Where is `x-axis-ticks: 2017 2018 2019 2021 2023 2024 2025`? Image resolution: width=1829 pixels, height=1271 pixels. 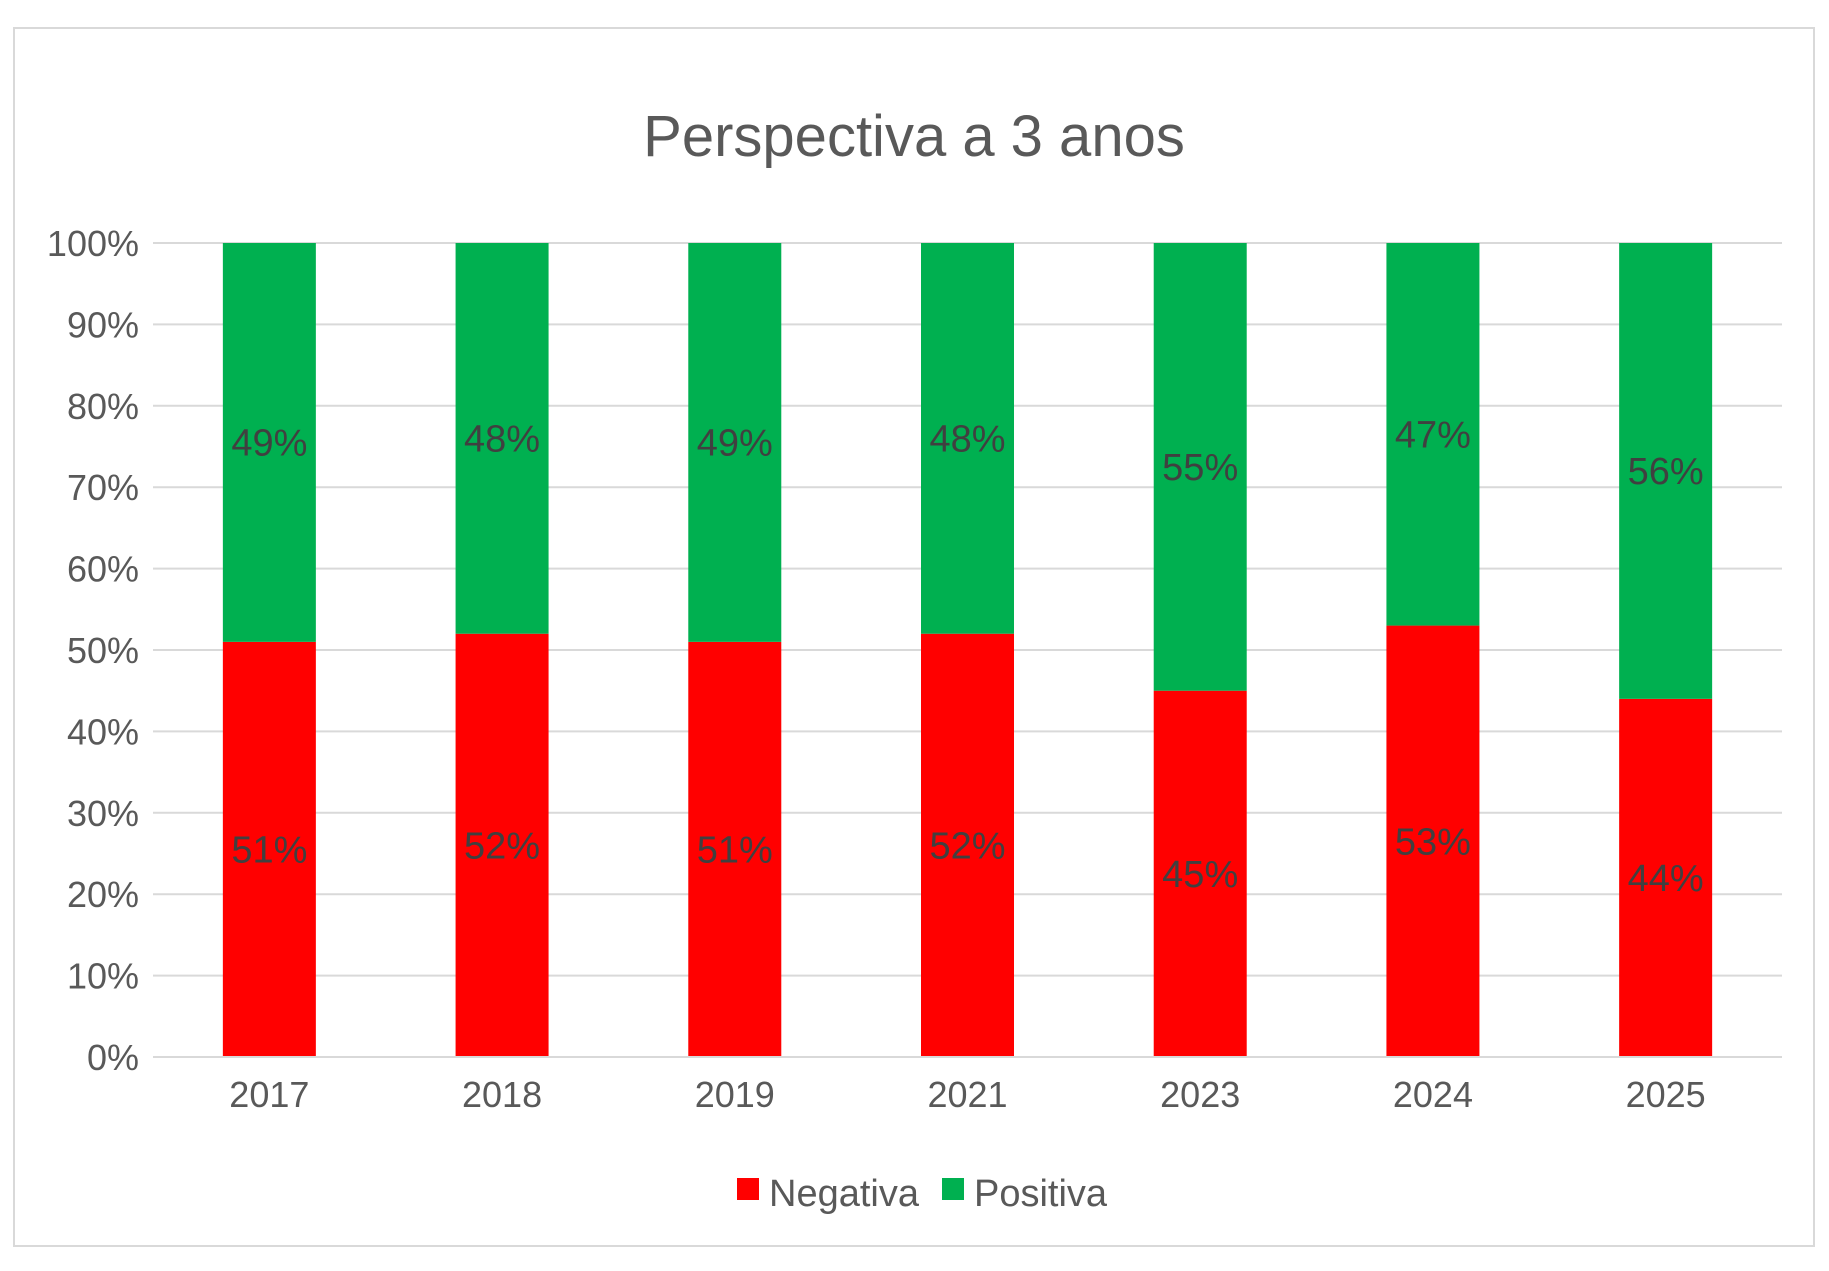 x-axis-ticks: 2017 2018 2019 2021 2023 2024 2025 is located at coordinates (967, 1094).